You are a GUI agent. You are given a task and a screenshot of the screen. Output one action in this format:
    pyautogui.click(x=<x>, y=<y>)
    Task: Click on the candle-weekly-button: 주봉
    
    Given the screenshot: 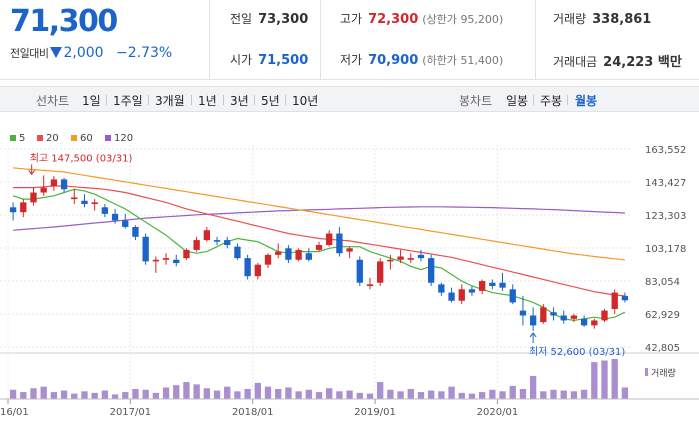 What is the action you would take?
    pyautogui.click(x=551, y=101)
    